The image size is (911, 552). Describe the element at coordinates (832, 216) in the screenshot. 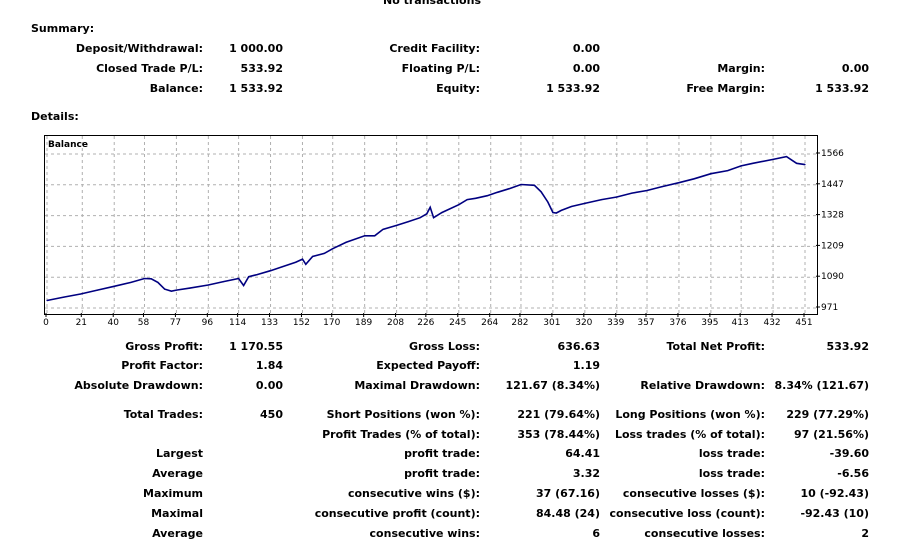

I see `y-tick-label: 1328` at that location.